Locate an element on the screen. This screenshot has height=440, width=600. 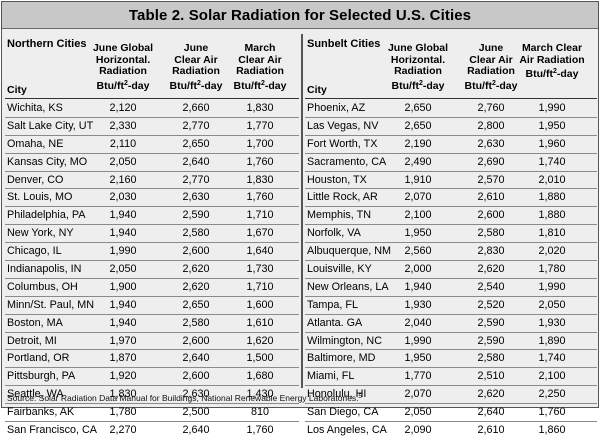
table-row: Sacramento, CA 2,490 2,690 1,740 is located at coordinates (451, 163).